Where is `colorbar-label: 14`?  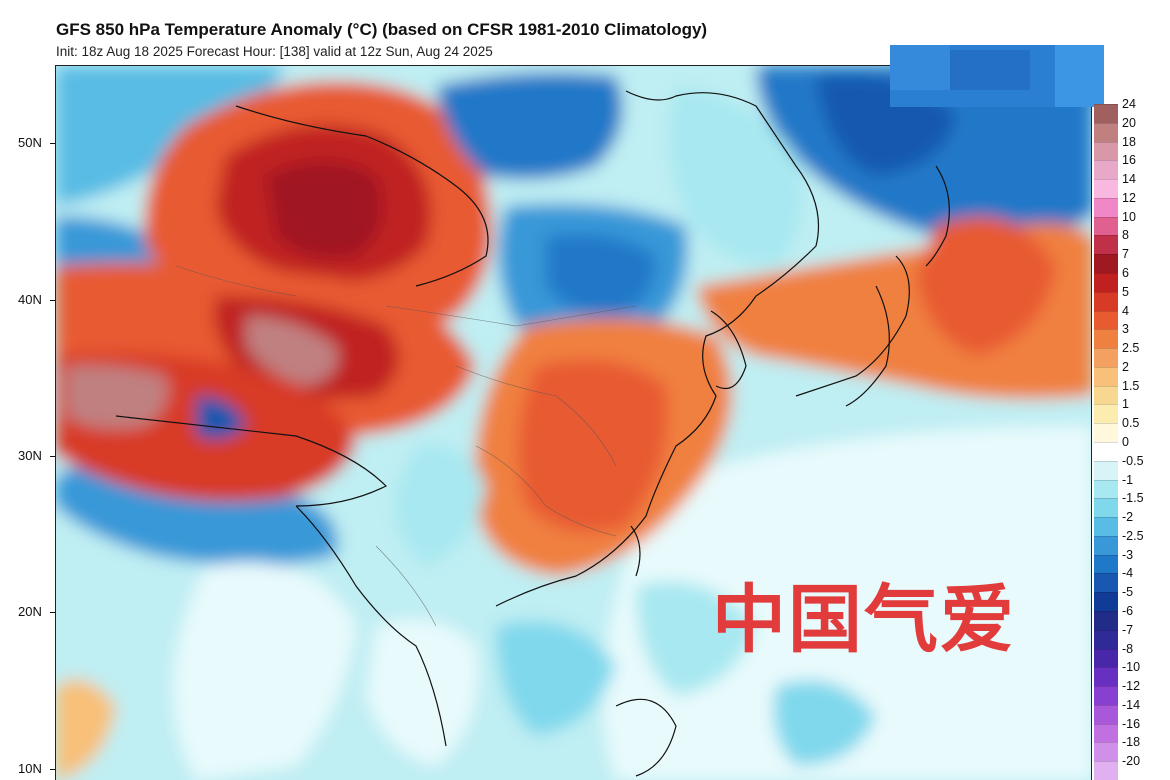
colorbar-label: 14 is located at coordinates (1129, 179).